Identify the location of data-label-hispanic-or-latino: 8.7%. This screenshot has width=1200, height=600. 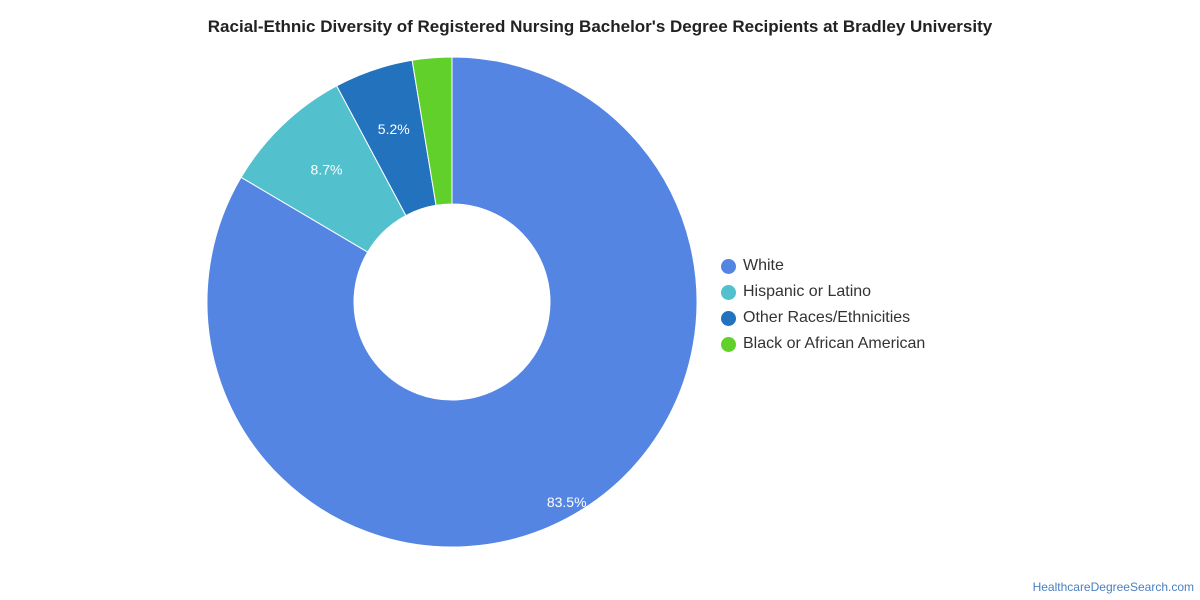
(327, 170).